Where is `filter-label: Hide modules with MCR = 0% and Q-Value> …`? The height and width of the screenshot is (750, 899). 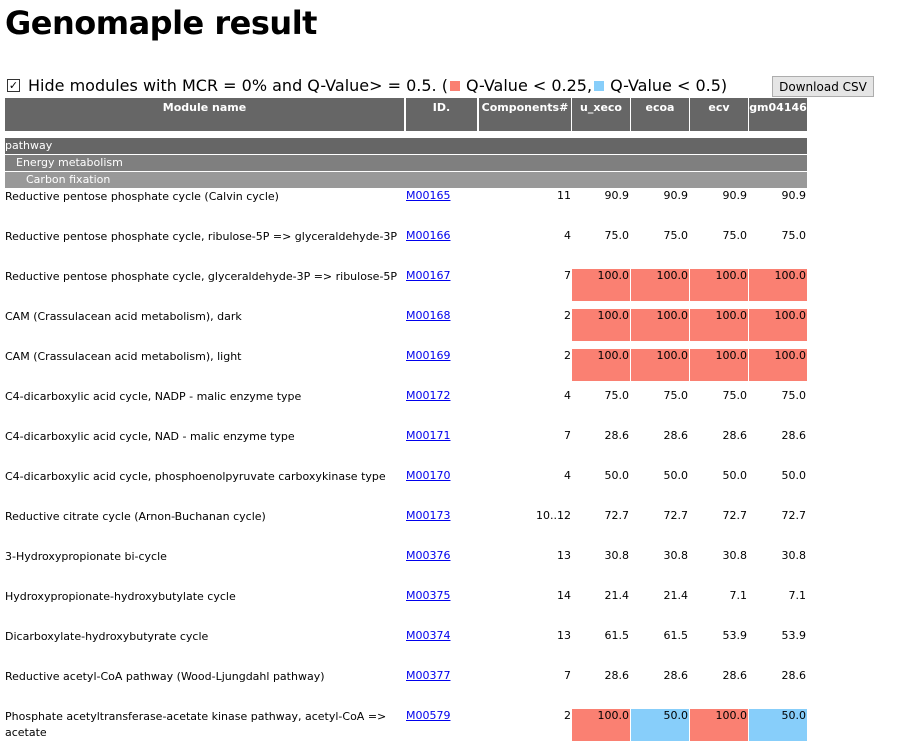
filter-label: Hide modules with MCR = 0% and Q-Value> … is located at coordinates (238, 85).